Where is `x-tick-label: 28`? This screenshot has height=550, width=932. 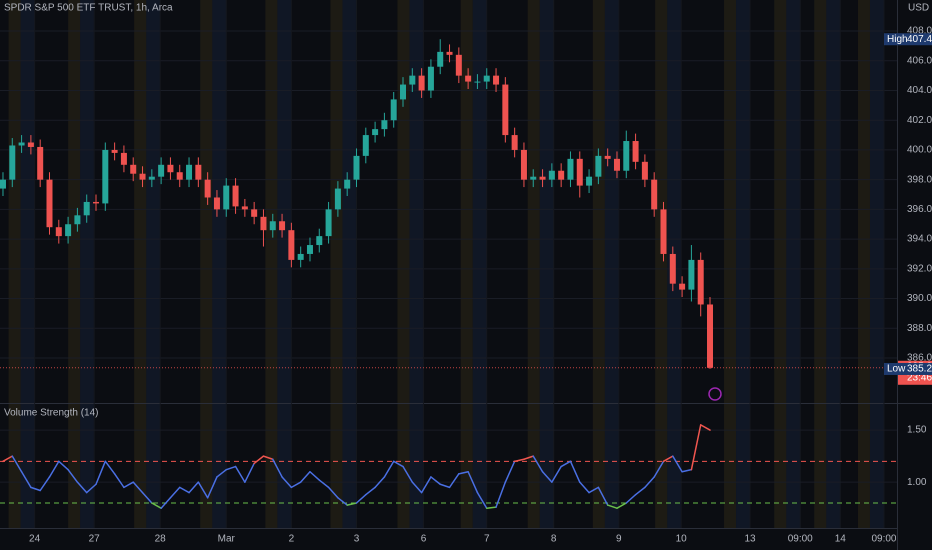
x-tick-label: 28 is located at coordinates (161, 539).